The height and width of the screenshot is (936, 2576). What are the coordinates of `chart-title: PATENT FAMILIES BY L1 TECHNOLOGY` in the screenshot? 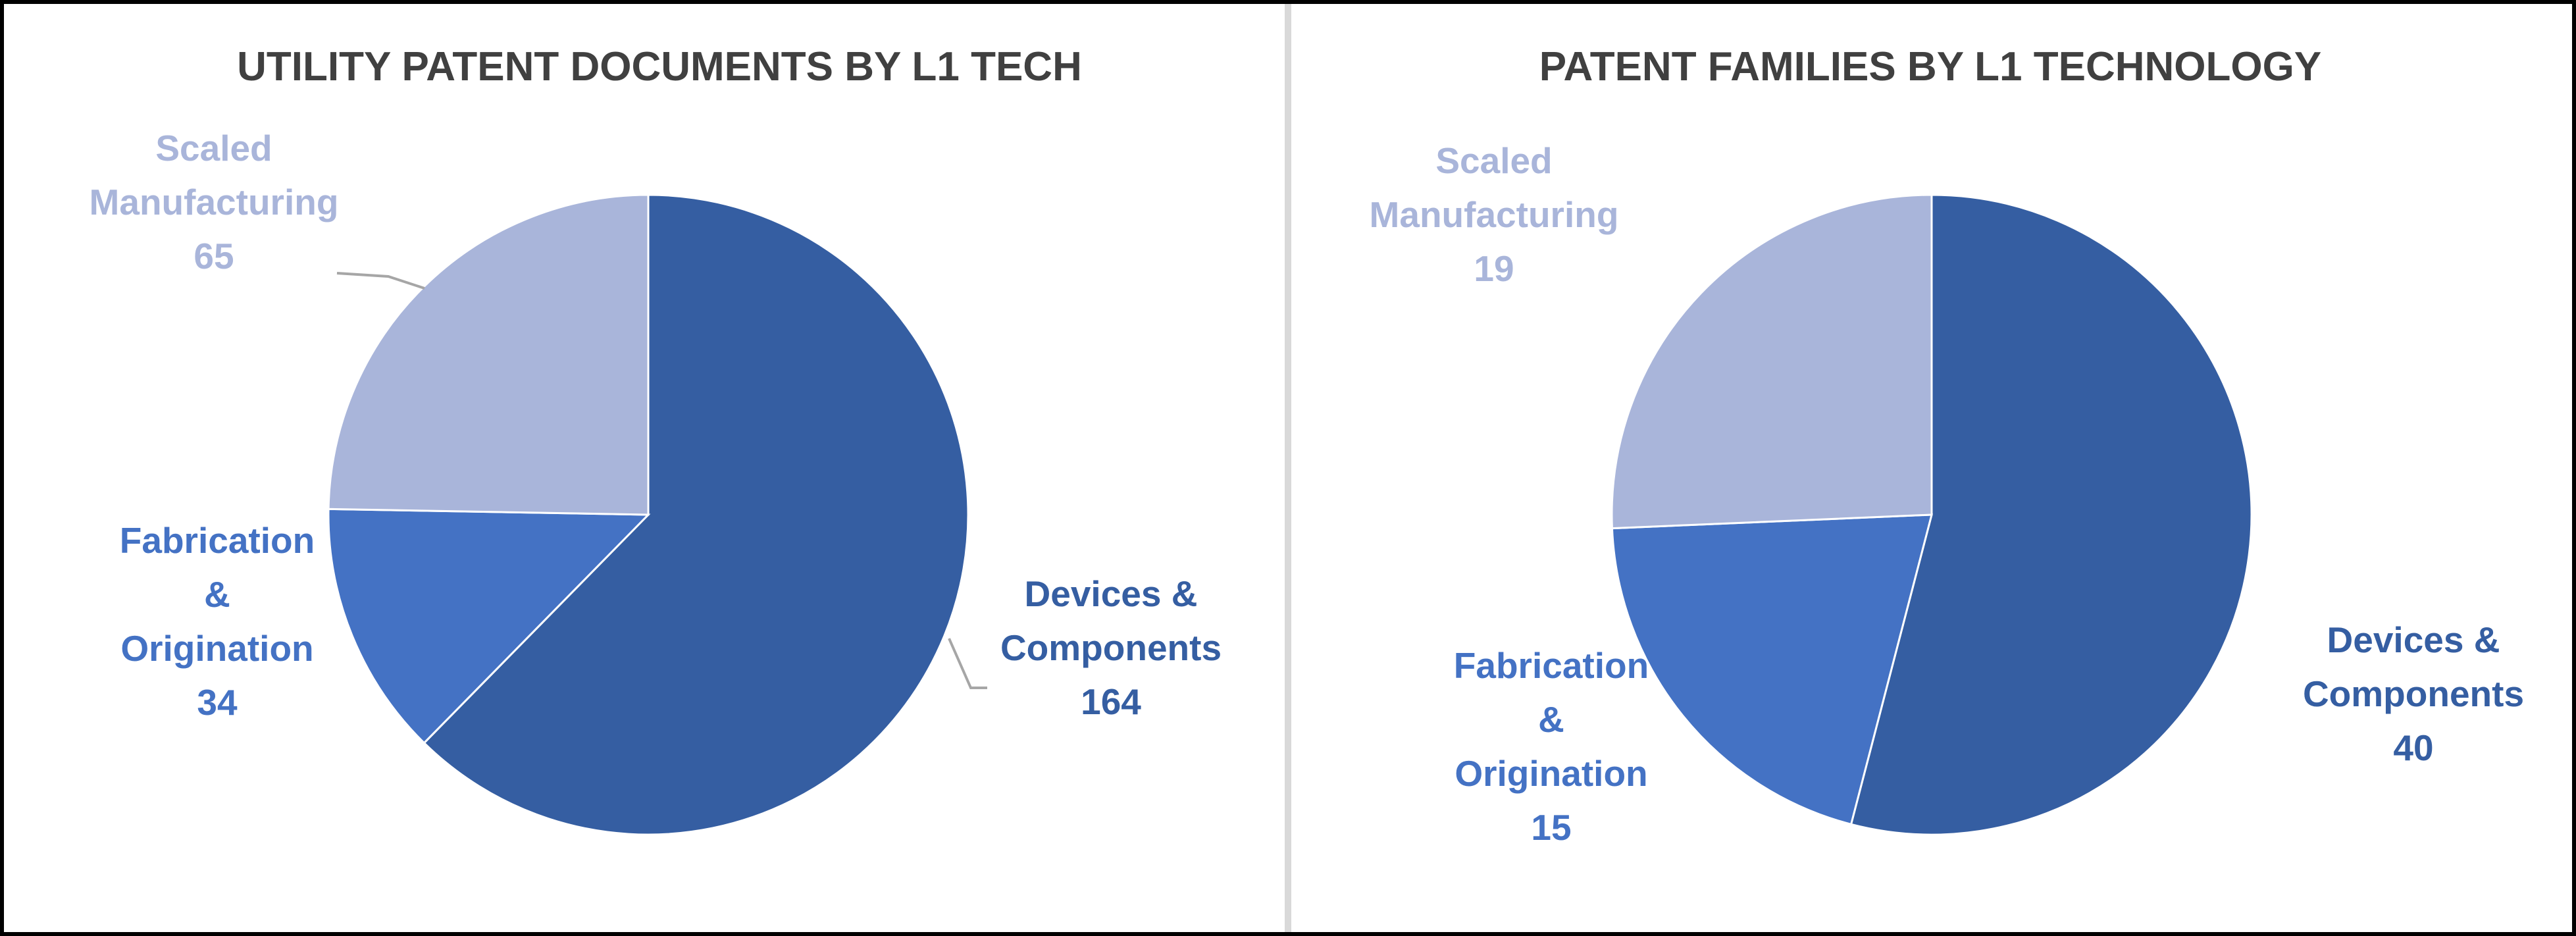 It's located at (1930, 67).